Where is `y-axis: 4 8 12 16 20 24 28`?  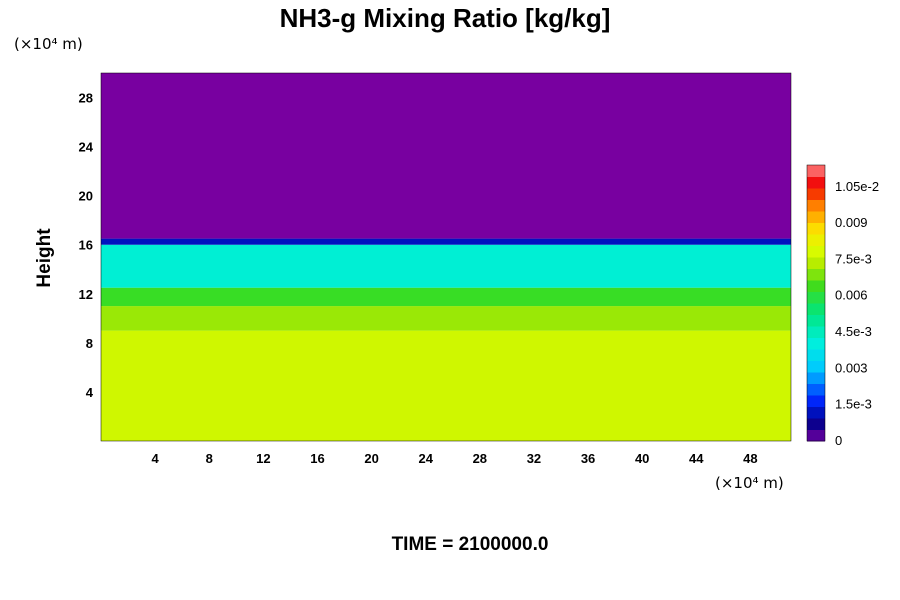
y-axis: 4 8 12 16 20 24 28 is located at coordinates (86, 245).